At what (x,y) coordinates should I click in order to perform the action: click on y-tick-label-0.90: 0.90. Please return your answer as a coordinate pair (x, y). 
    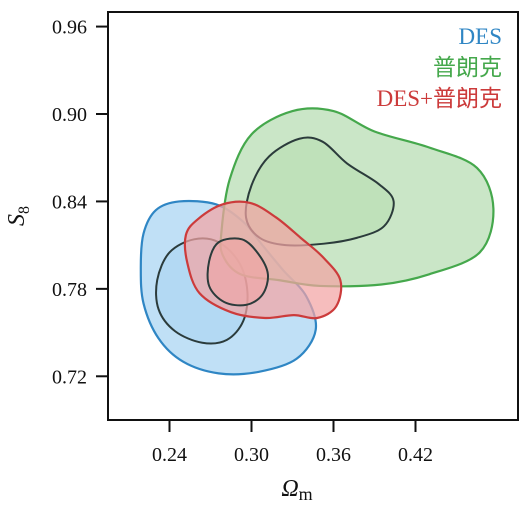
    Looking at the image, I should click on (69, 115).